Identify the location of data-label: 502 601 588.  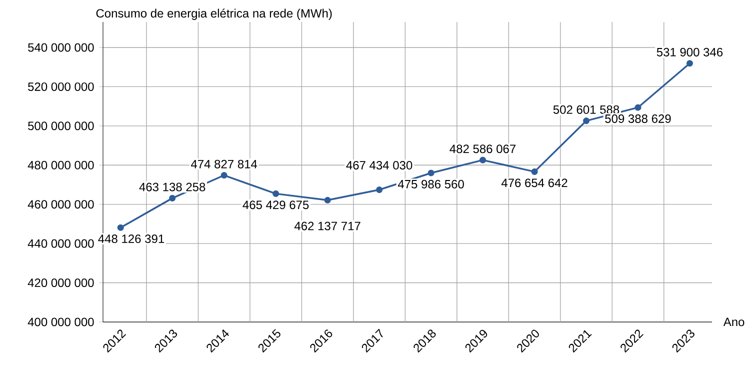
(586, 109).